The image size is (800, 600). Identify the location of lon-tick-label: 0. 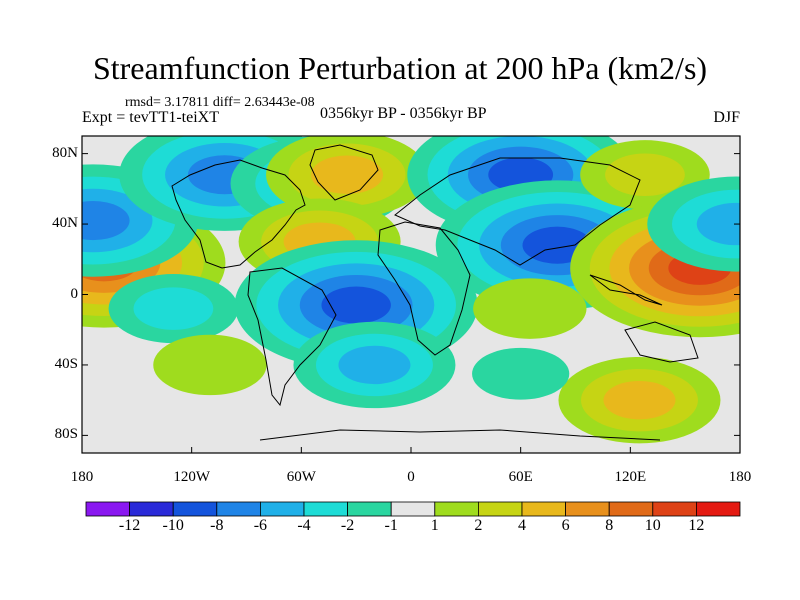
(411, 477).